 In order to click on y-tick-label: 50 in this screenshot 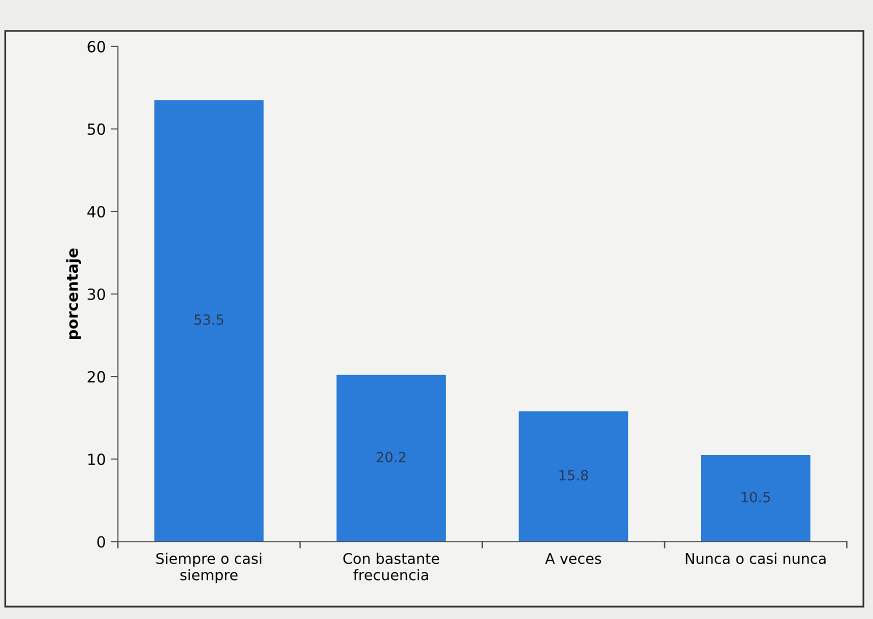, I will do `click(97, 129)`.